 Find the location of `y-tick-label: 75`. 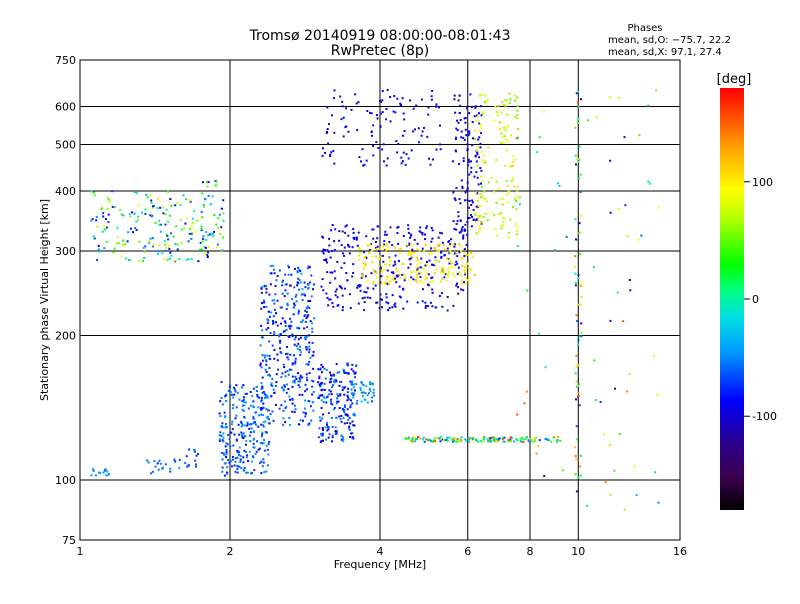

y-tick-label: 75 is located at coordinates (69, 540).